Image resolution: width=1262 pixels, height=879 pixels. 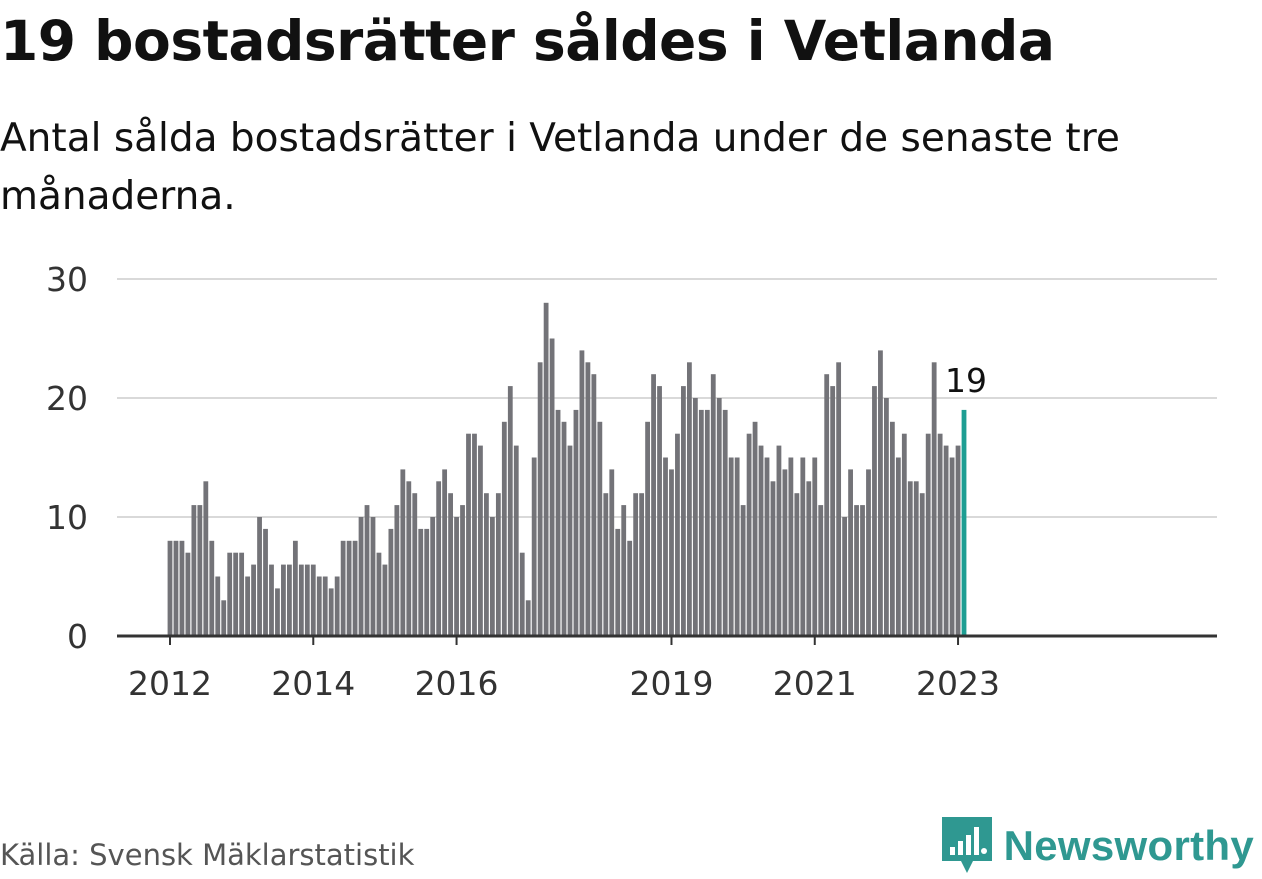 I want to click on data-label-last-value: 19, so click(x=966, y=380).